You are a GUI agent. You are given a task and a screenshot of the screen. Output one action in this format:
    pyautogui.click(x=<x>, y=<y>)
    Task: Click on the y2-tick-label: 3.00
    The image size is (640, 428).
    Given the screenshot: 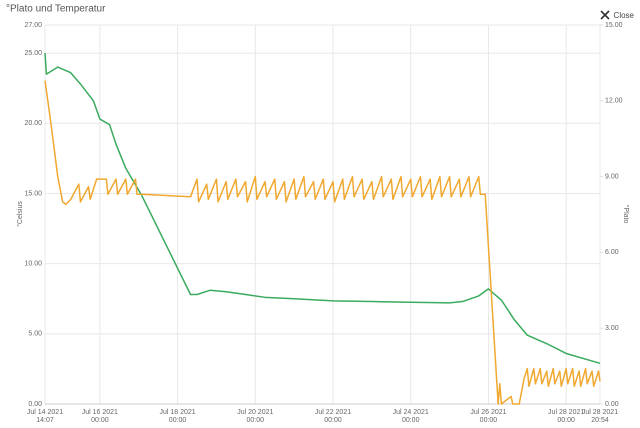 What is the action you would take?
    pyautogui.click(x=612, y=328)
    